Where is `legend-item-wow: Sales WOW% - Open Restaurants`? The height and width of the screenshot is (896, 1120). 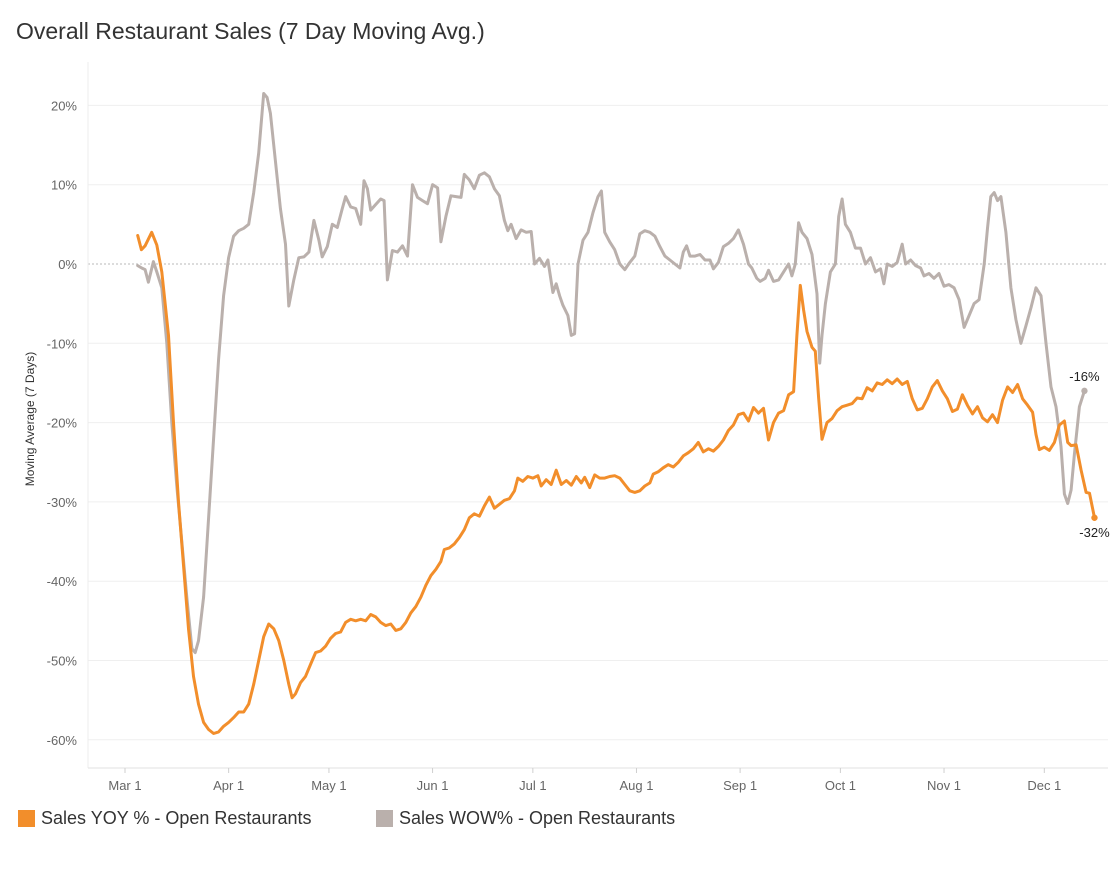
legend-item-wow: Sales WOW% - Open Restaurants is located at coordinates (525, 818).